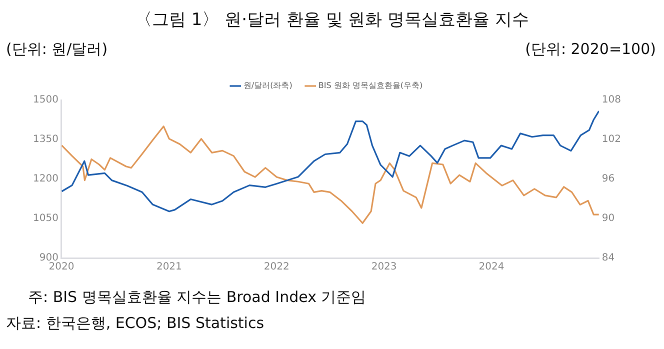 Image resolution: width=664 pixels, height=349 pixels. What do you see at coordinates (45, 140) in the screenshot?
I see `y-tick-label: 1350` at bounding box center [45, 140].